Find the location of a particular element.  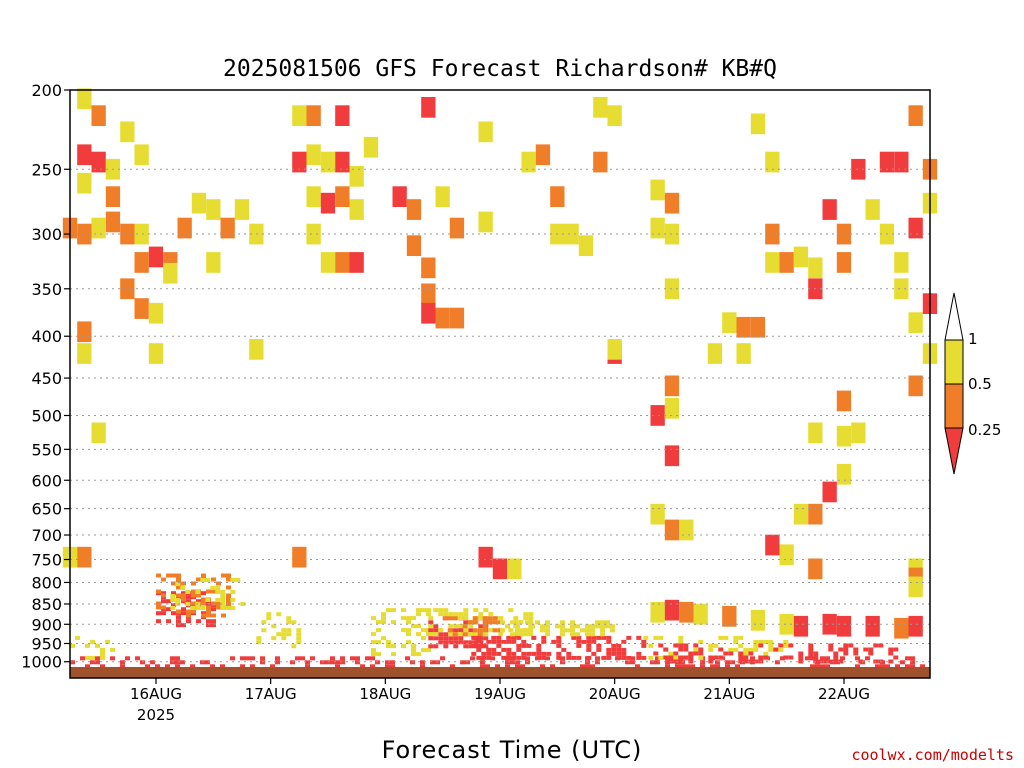

colorbar-red-triangle is located at coordinates (954, 451).